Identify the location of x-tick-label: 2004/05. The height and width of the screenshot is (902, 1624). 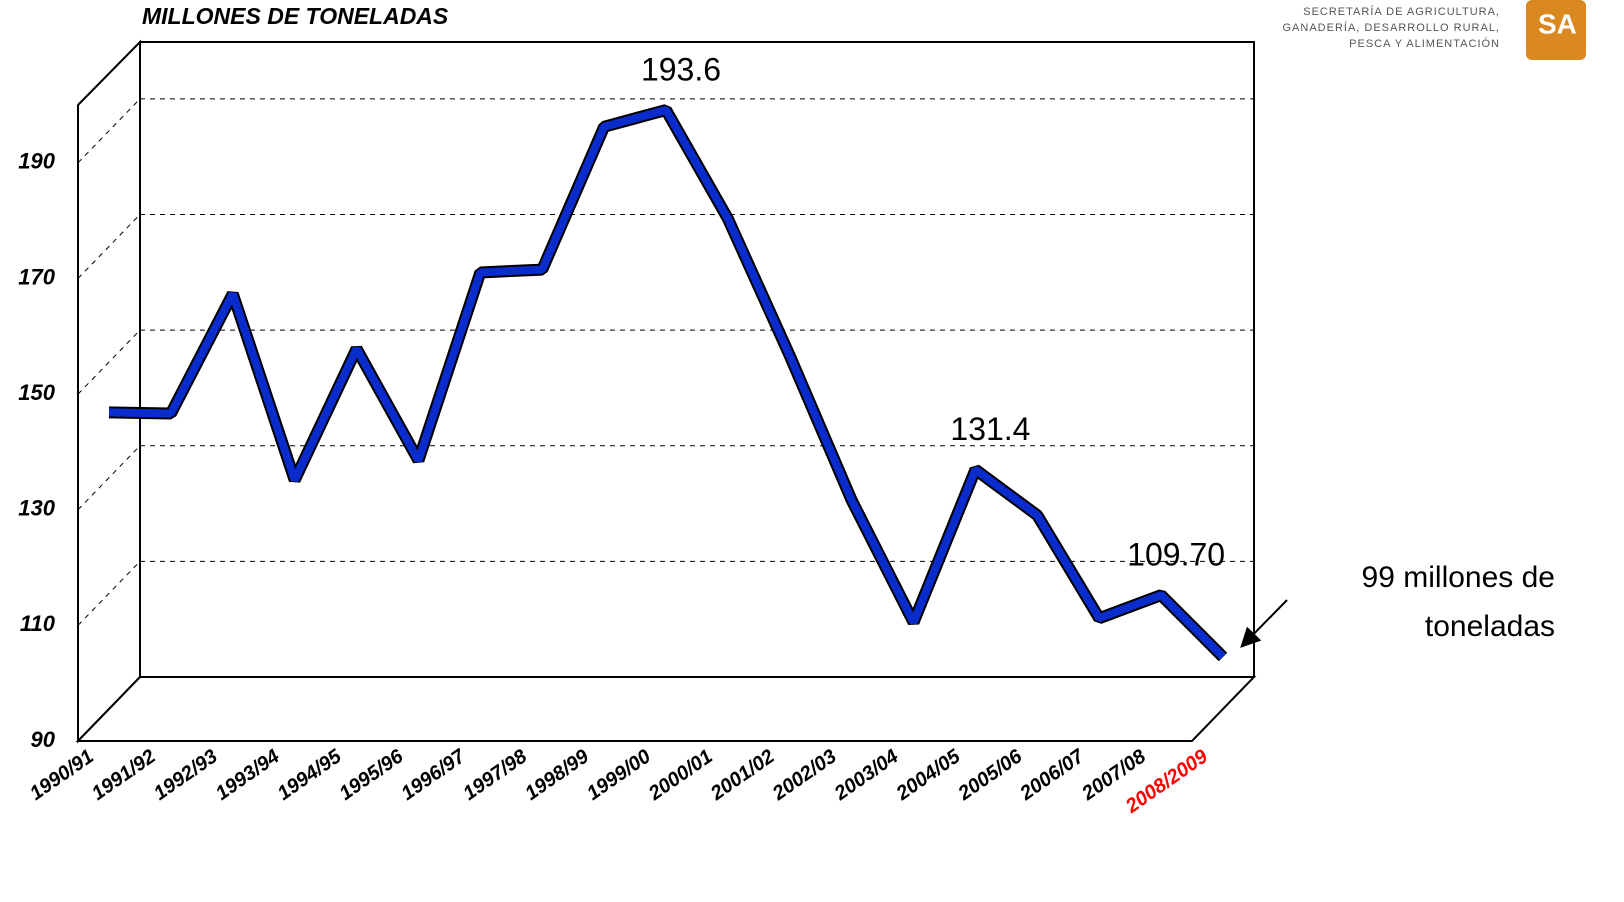
(928, 775).